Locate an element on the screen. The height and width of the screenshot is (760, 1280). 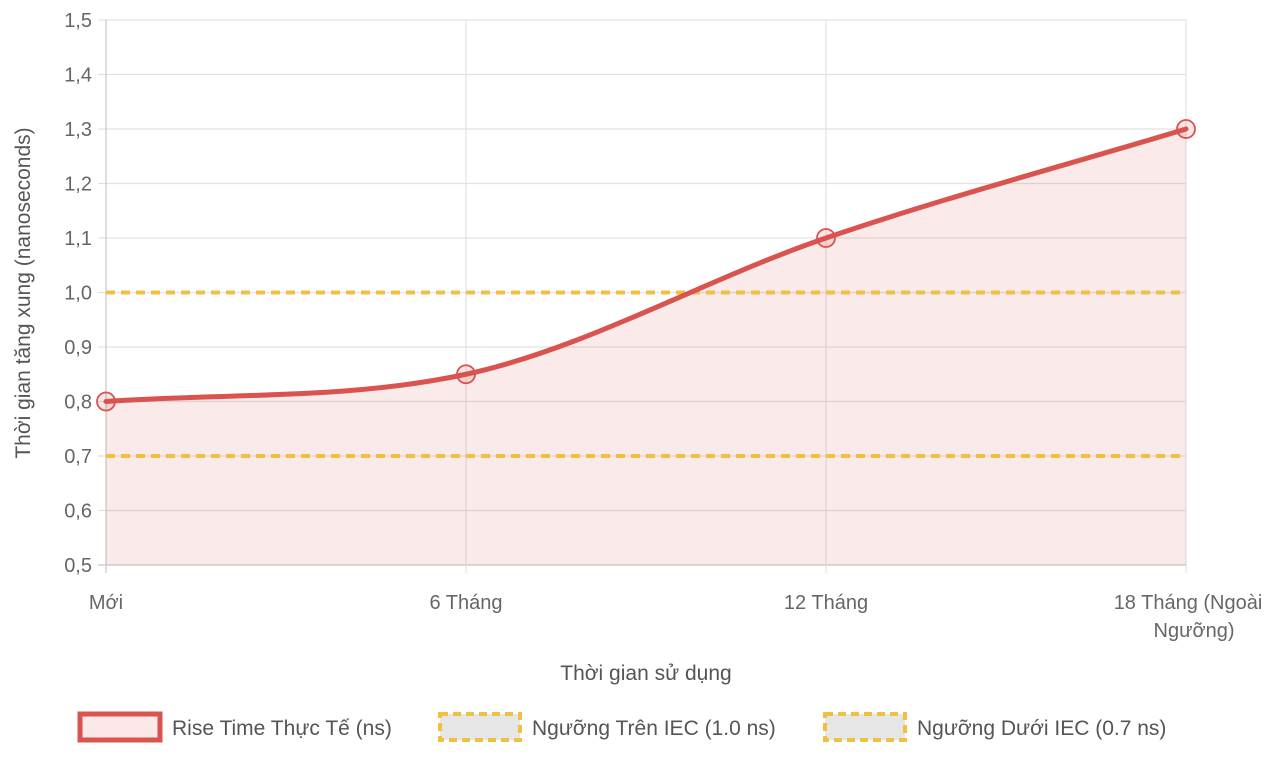
y-tick-label: 1,4 is located at coordinates (78, 76).